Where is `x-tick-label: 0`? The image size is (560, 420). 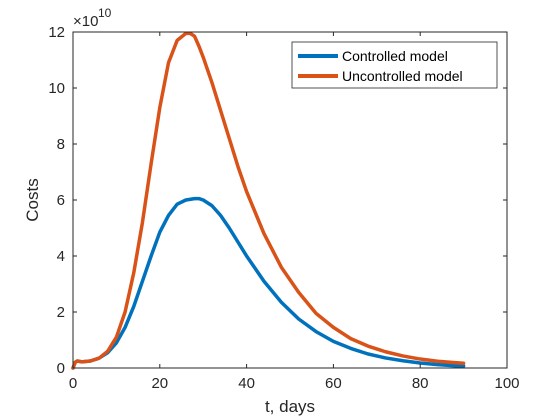
x-tick-label: 0 is located at coordinates (73, 383).